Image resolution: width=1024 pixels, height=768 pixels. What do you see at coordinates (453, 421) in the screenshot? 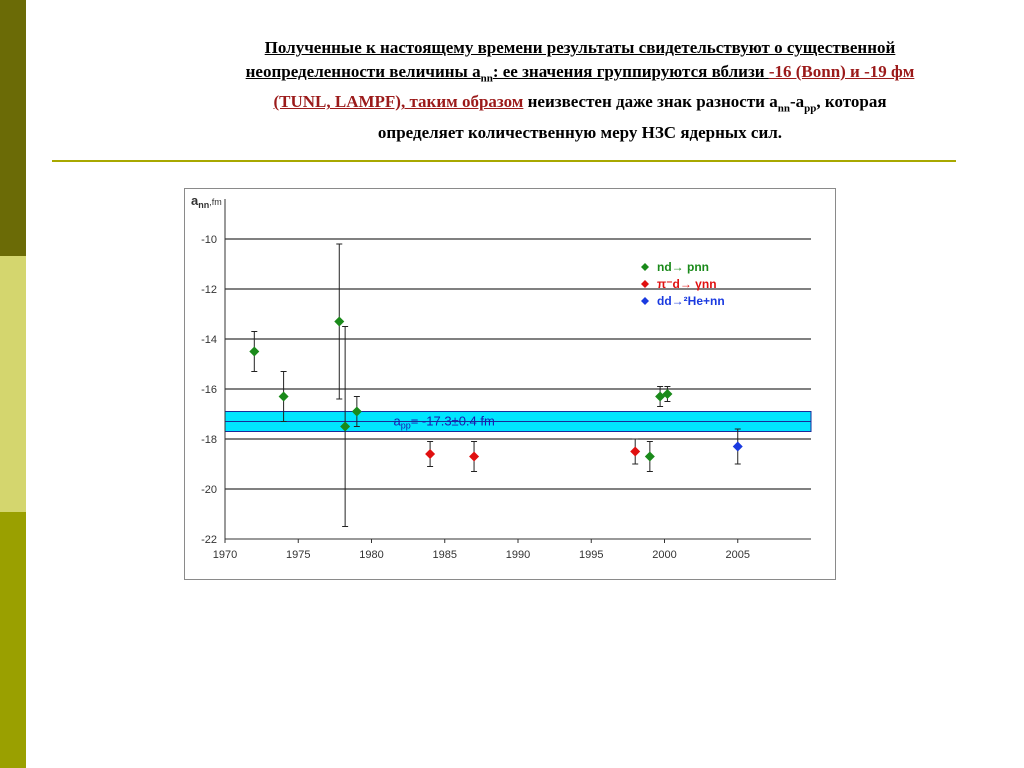
I see `app-band-label-rest: = -17.3±0.4 fm` at bounding box center [453, 421].